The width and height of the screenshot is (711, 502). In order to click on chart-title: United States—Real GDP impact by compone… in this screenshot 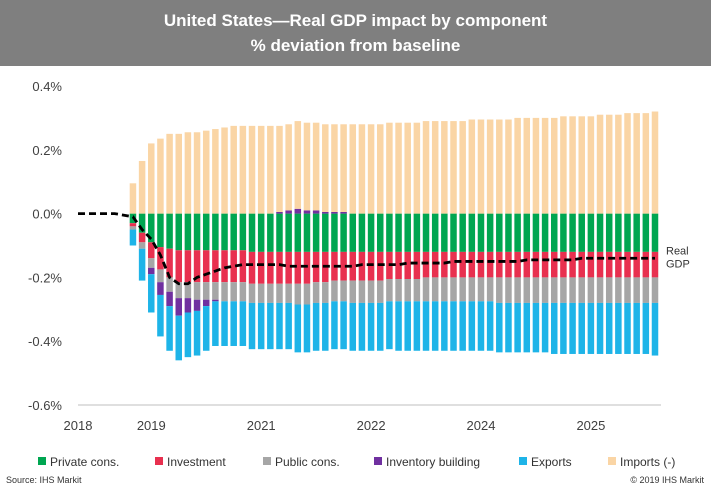, I will do `click(355, 20)`.